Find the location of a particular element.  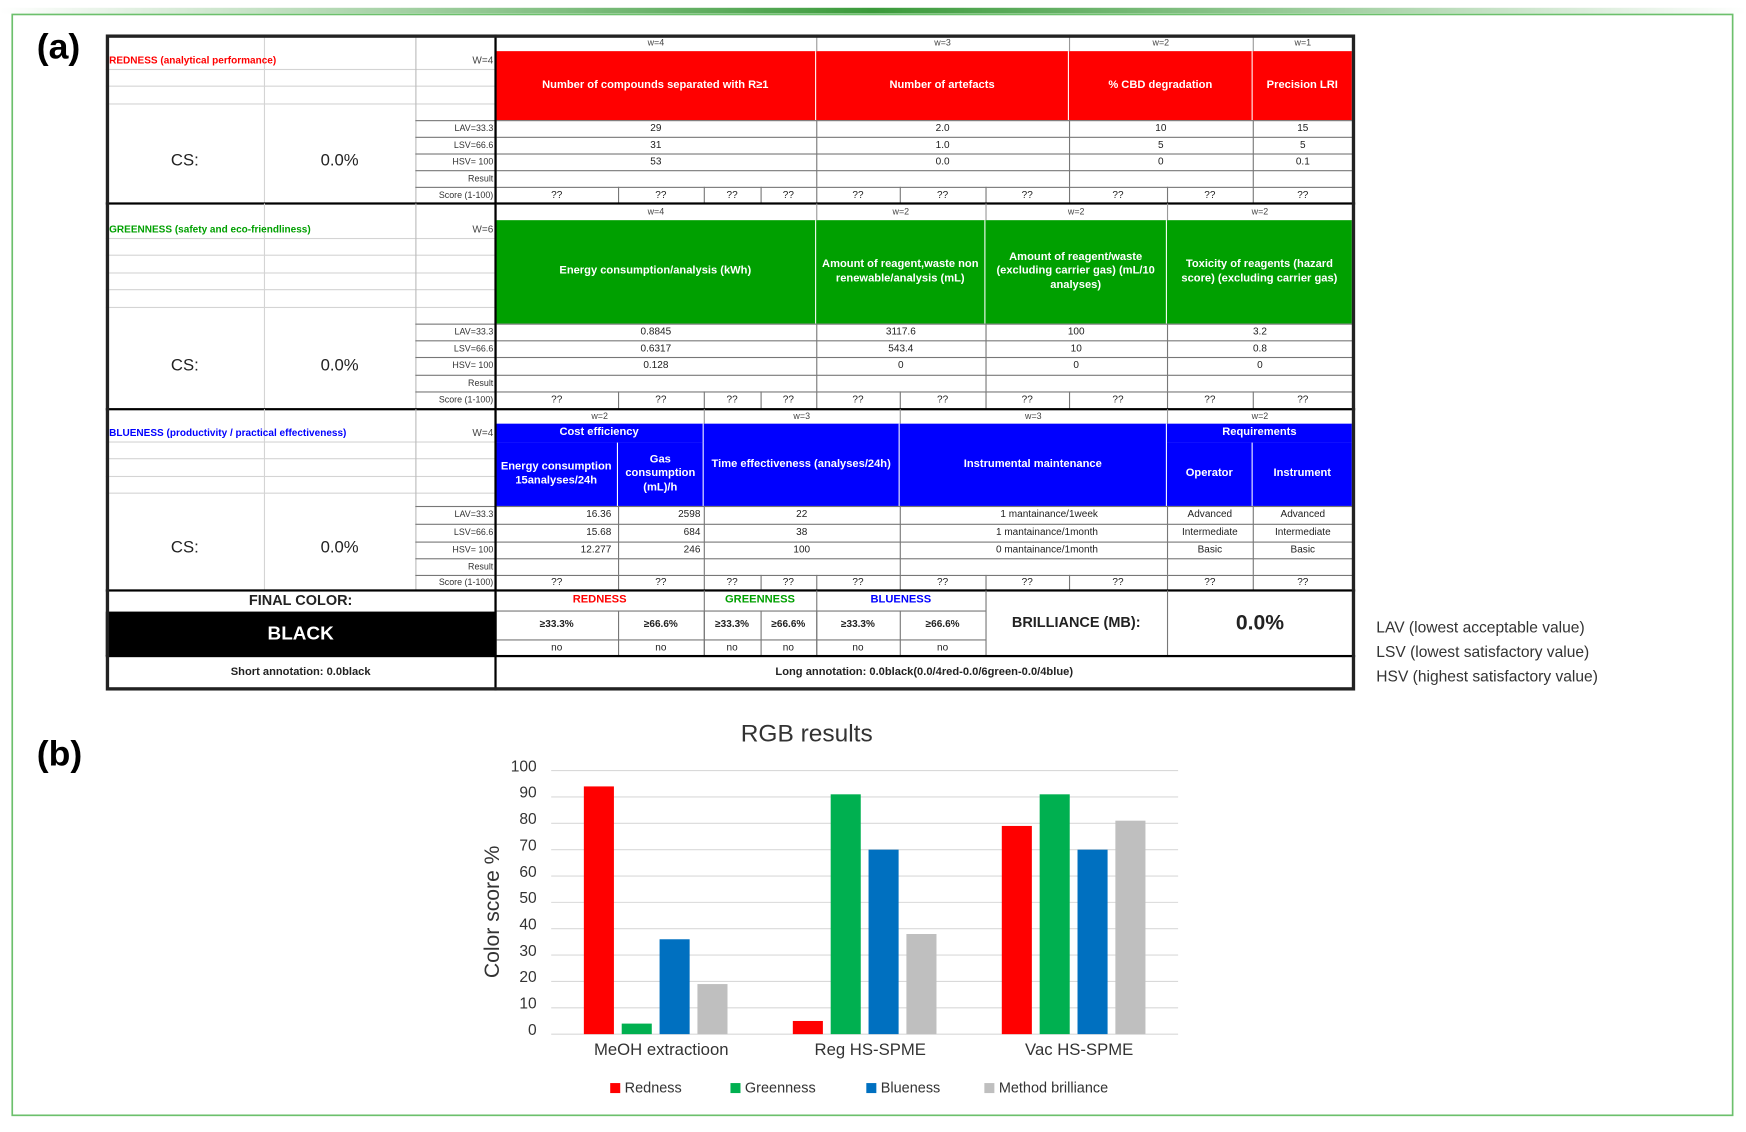

threshold-value: 15 is located at coordinates (1303, 128).